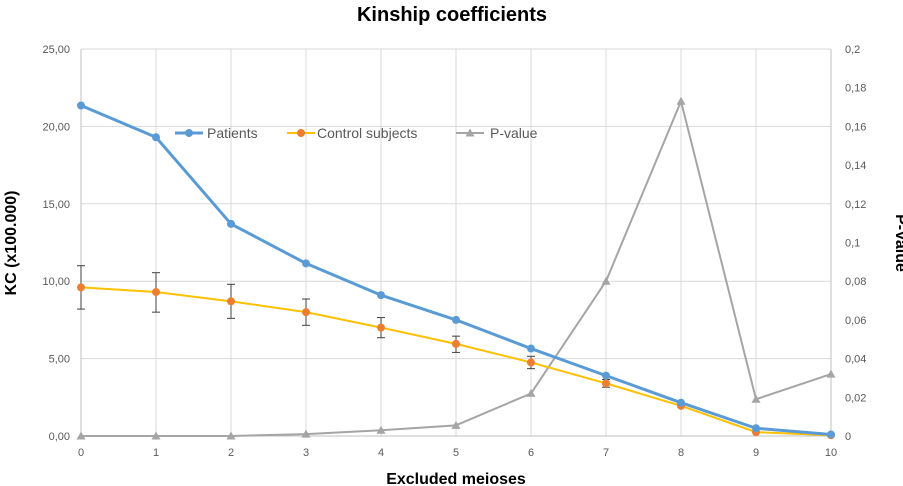  I want to click on x-tick-label: 9, so click(756, 453).